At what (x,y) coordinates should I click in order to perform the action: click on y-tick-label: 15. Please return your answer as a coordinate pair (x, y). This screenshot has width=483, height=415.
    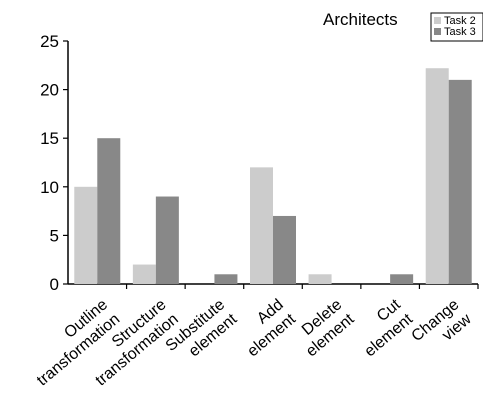
    Looking at the image, I should click on (49, 138).